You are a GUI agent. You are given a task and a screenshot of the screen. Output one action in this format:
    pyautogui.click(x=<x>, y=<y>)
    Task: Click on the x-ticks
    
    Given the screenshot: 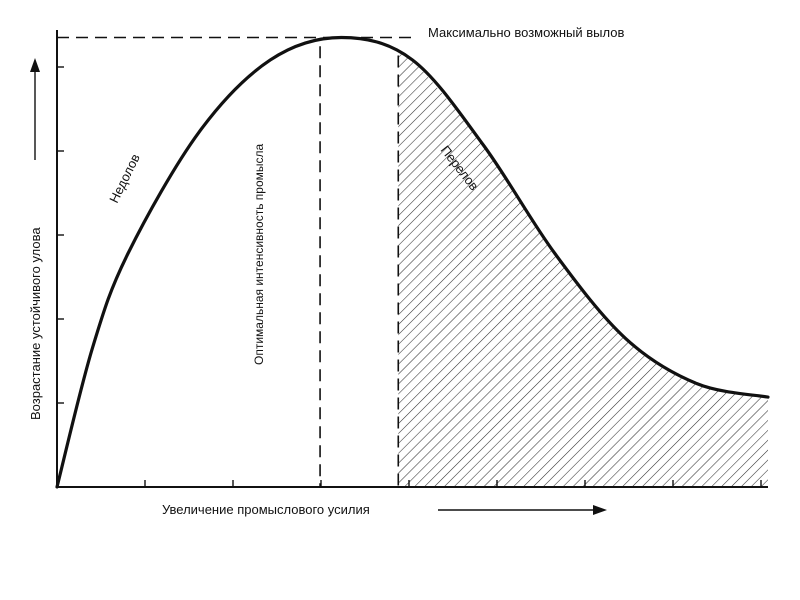 What is the action you would take?
    pyautogui.click(x=453, y=483)
    